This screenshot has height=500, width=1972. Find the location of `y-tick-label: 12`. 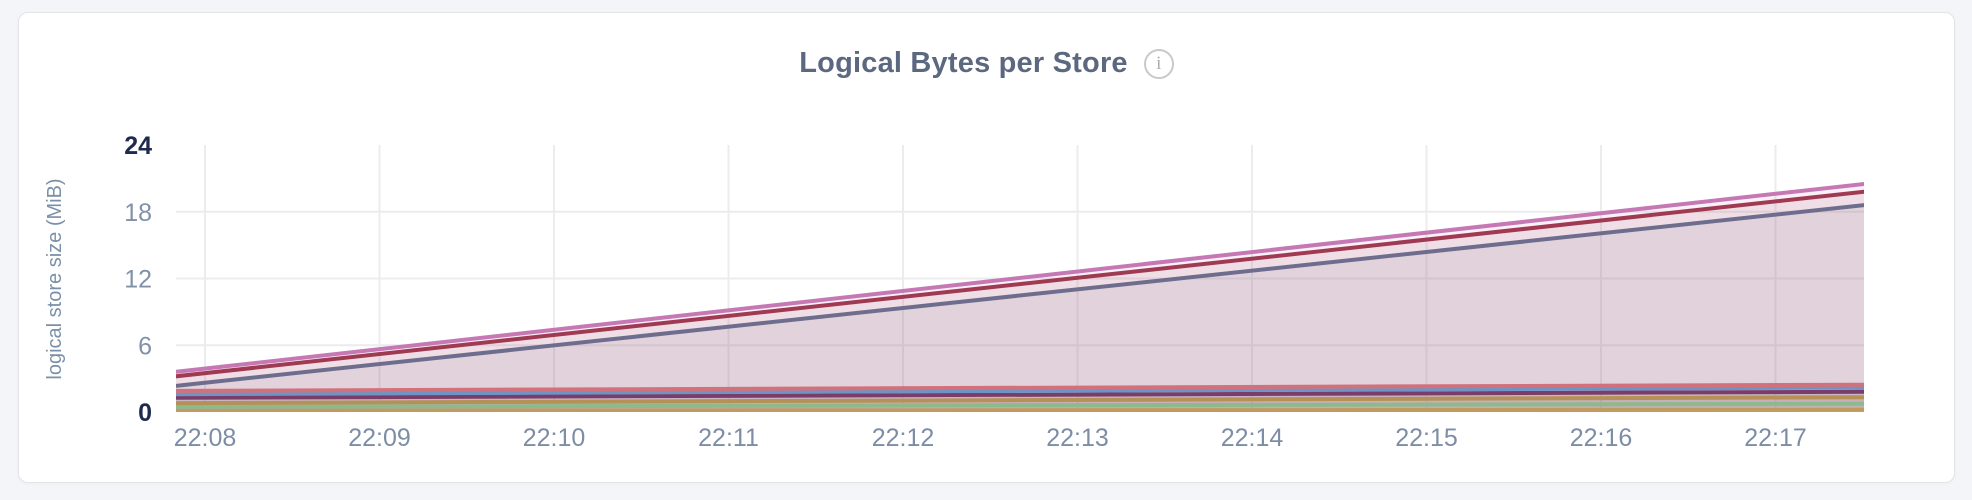

y-tick-label: 12 is located at coordinates (138, 280).